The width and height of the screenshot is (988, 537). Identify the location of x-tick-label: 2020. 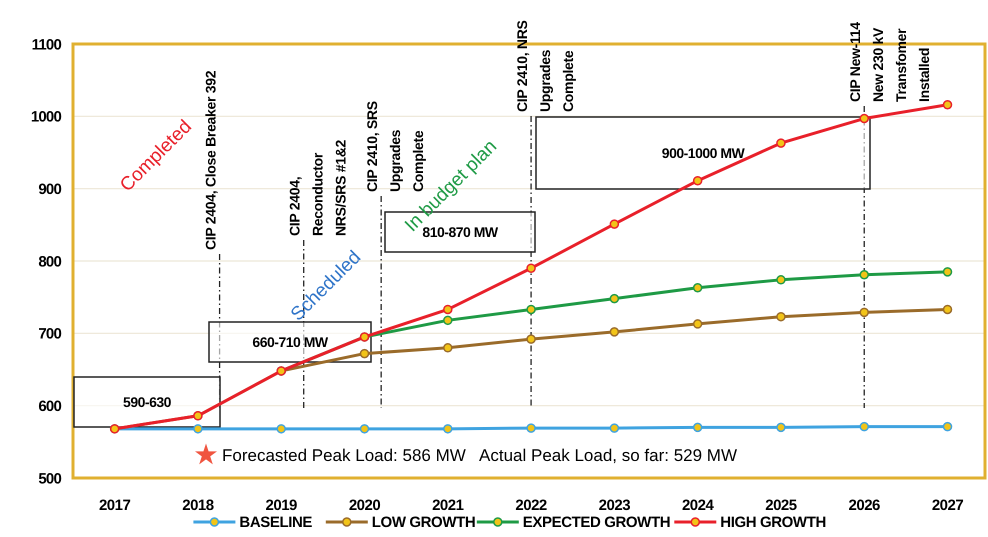
(364, 505).